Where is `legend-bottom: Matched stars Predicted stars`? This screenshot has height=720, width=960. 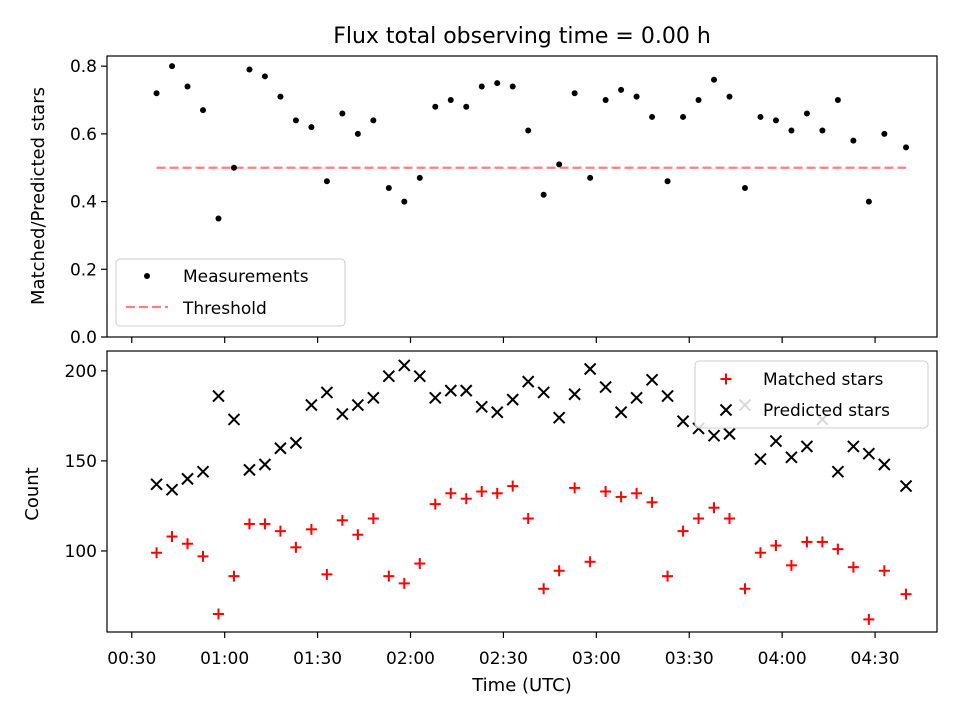
legend-bottom: Matched stars Predicted stars is located at coordinates (811, 394).